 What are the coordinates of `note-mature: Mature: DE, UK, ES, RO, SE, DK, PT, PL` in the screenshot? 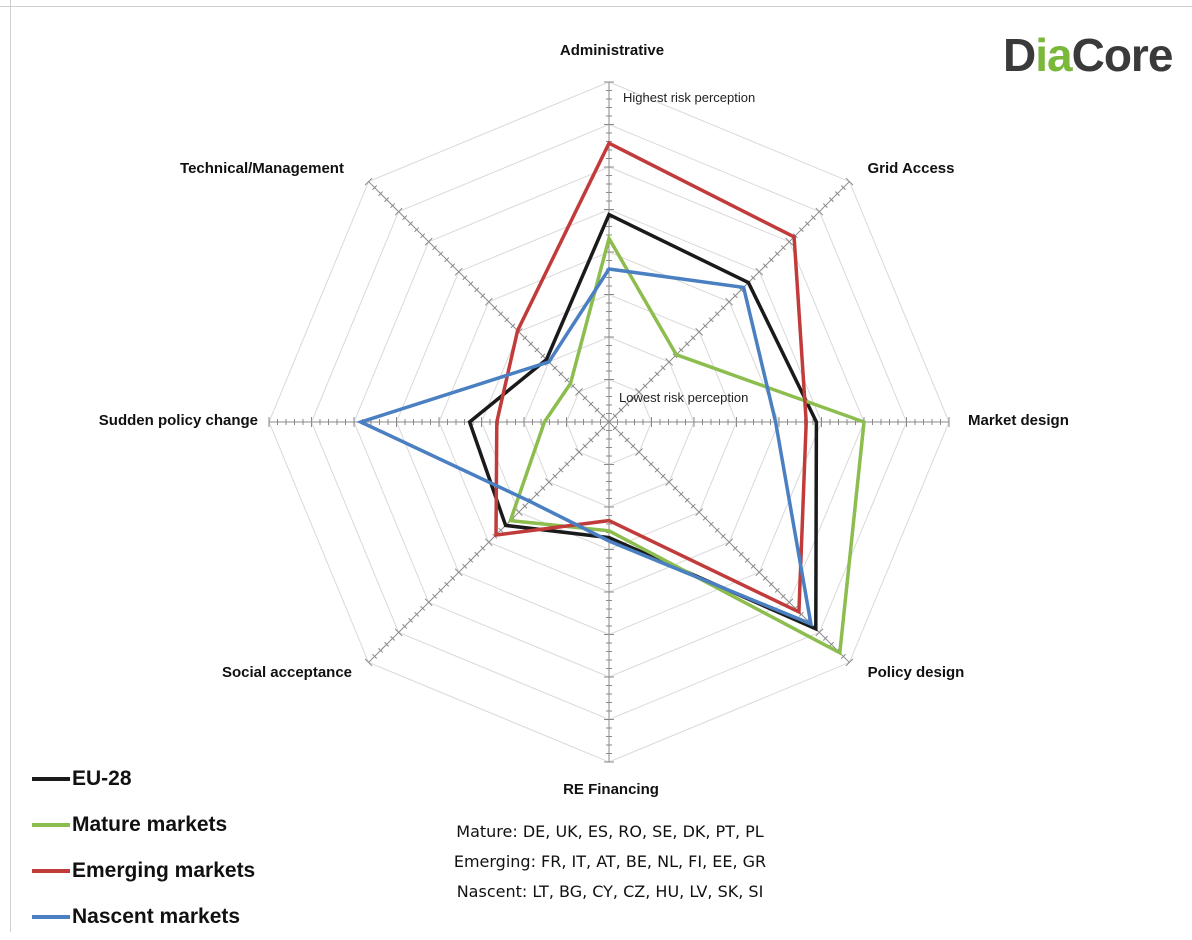 It's located at (610, 831).